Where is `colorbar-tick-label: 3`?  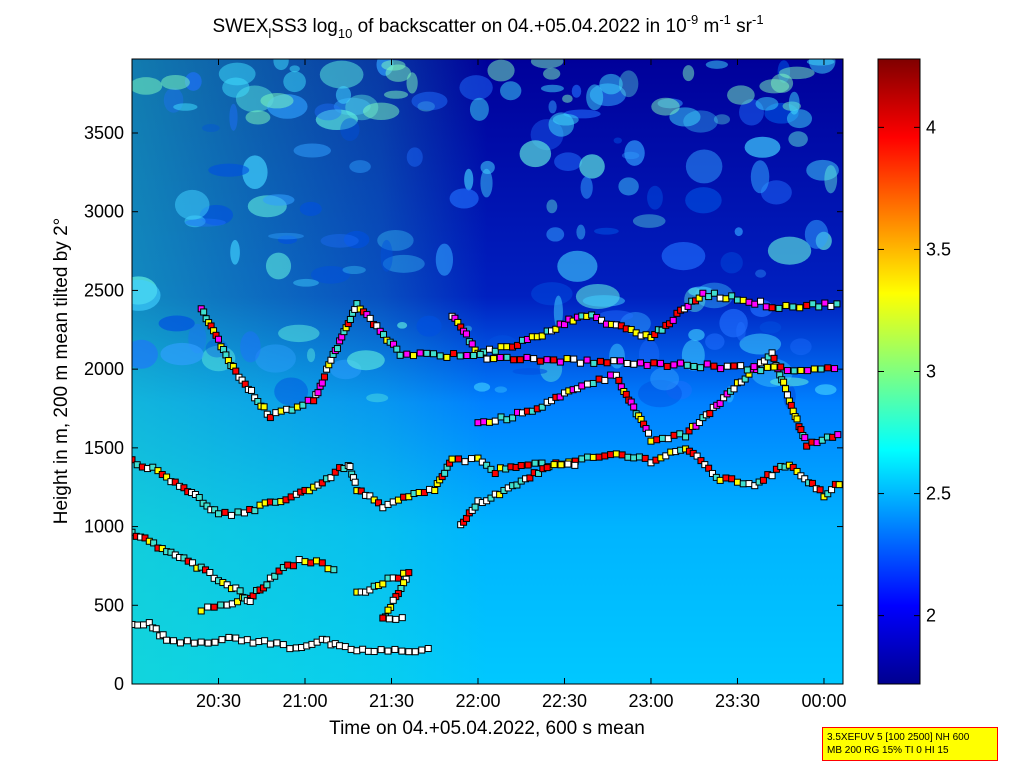
colorbar-tick-label: 3 is located at coordinates (931, 372).